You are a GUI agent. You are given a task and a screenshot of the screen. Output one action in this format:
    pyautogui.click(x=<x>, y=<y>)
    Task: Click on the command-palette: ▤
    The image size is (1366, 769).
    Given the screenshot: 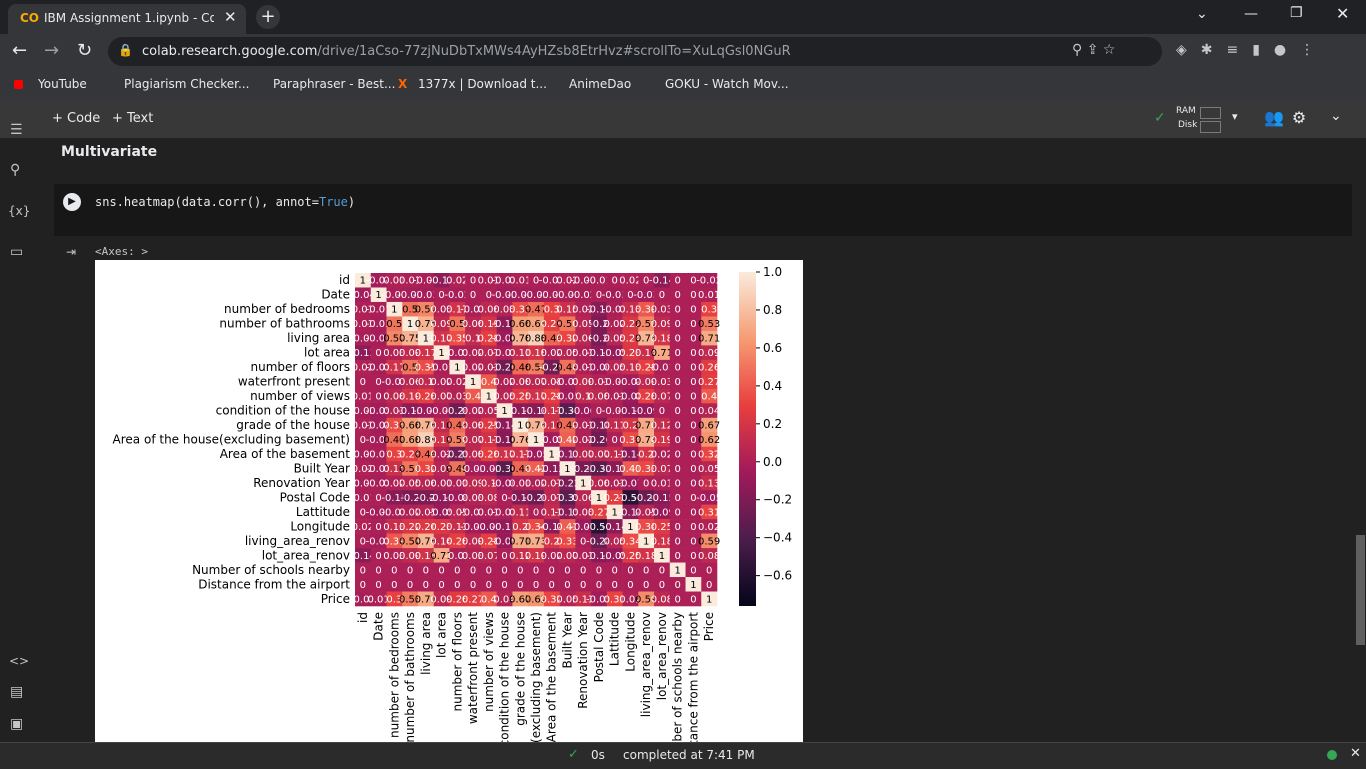 What is the action you would take?
    pyautogui.click(x=17, y=692)
    